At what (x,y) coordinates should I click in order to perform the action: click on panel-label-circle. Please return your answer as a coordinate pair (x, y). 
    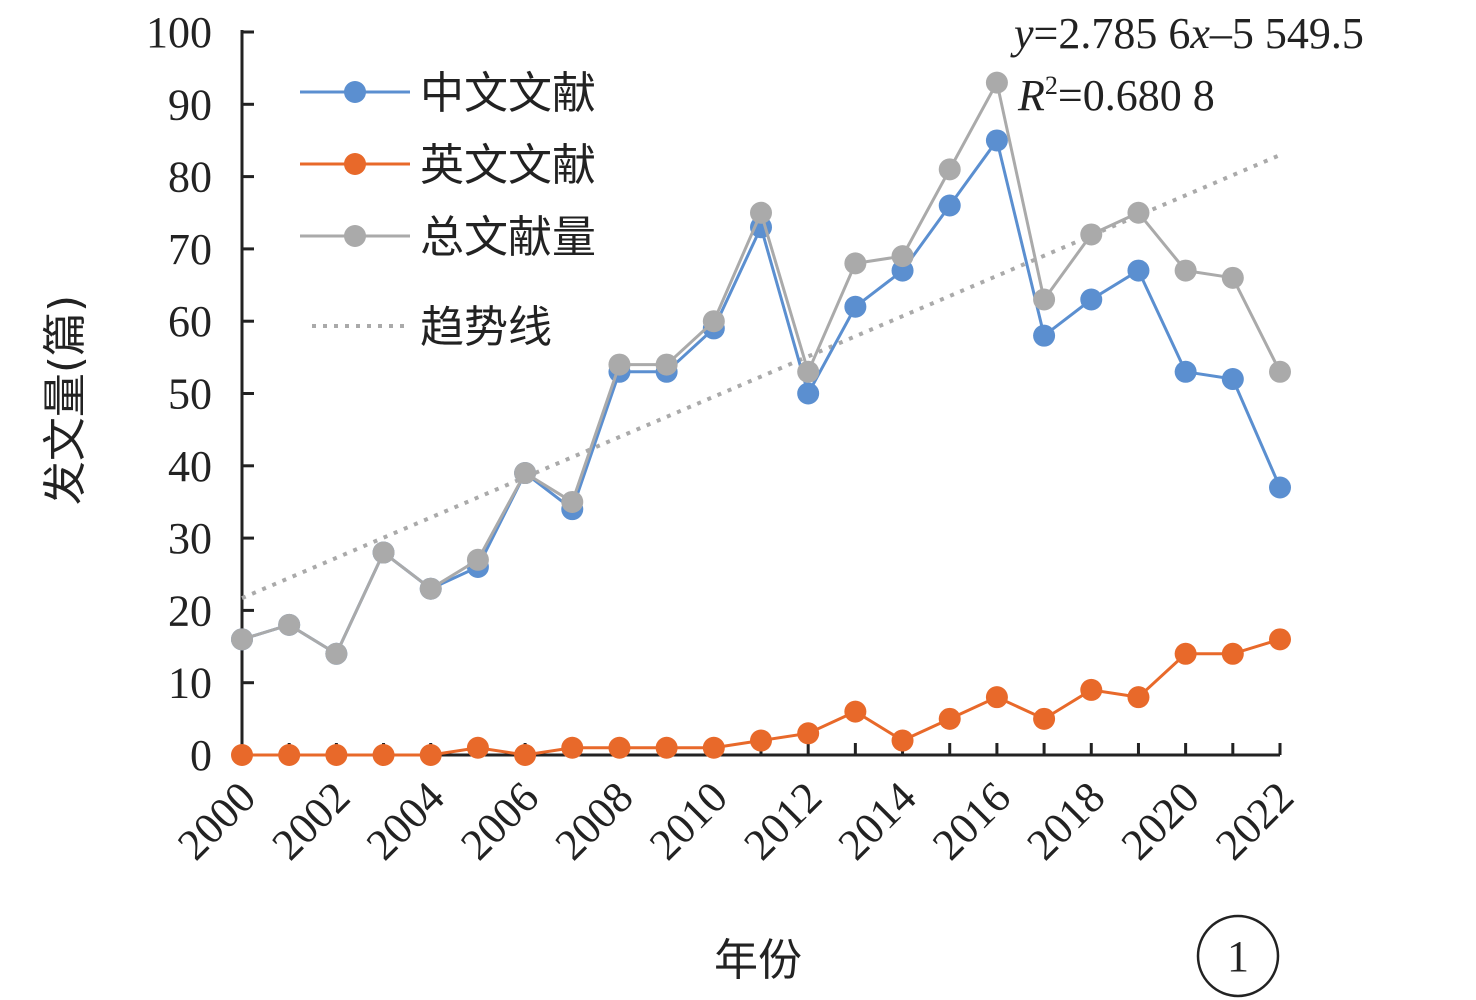
    Looking at the image, I should click on (1238, 956).